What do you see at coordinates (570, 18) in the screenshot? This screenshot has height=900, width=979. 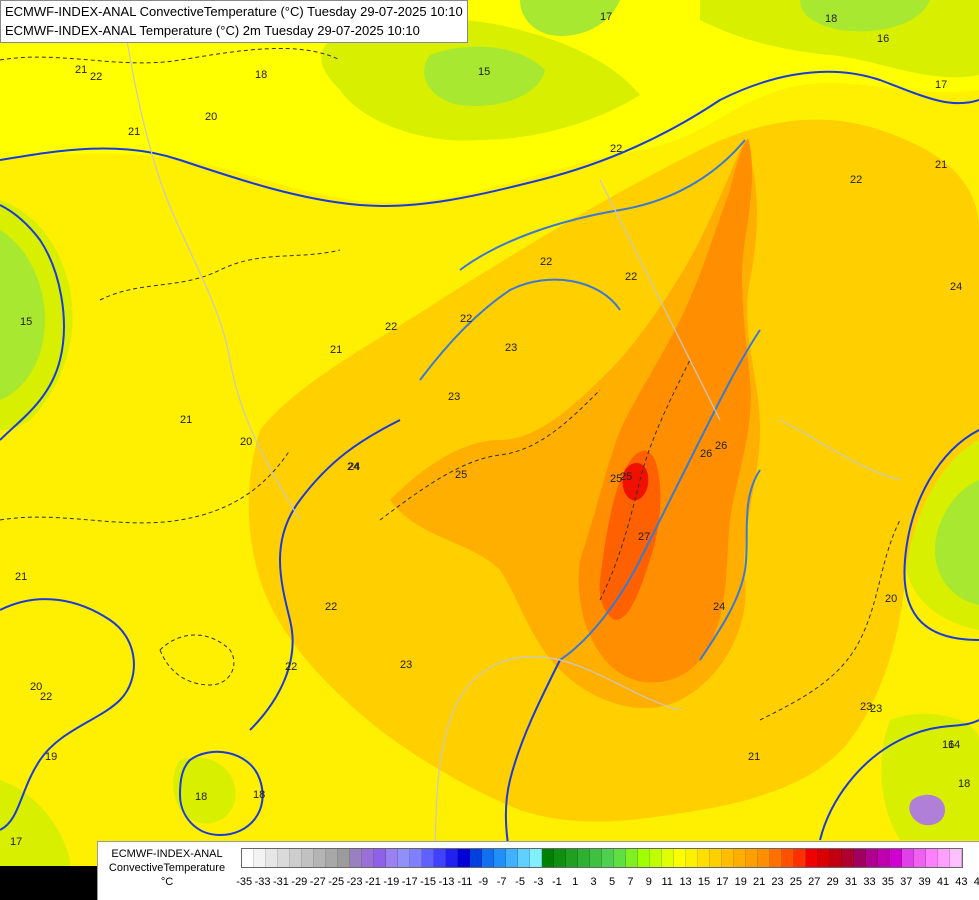 I see `green-zone-topleft` at bounding box center [570, 18].